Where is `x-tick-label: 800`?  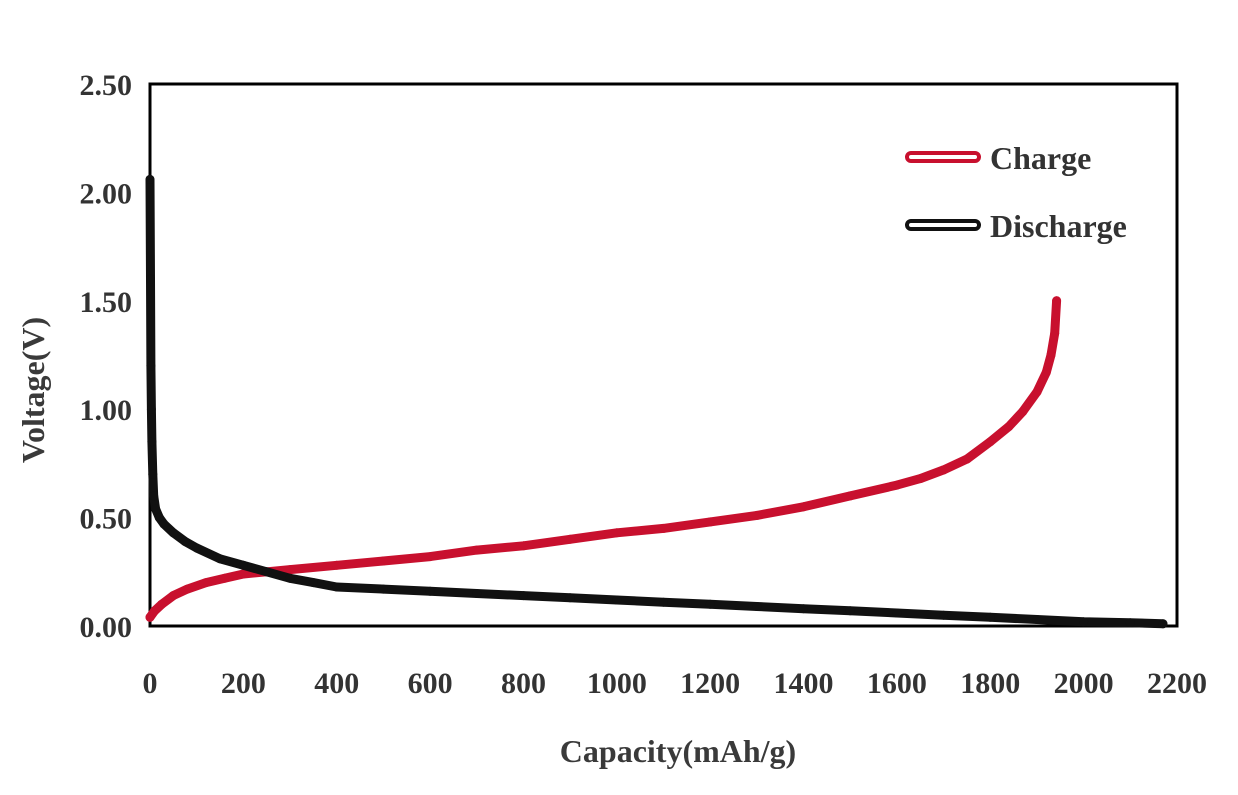 x-tick-label: 800 is located at coordinates (523, 683).